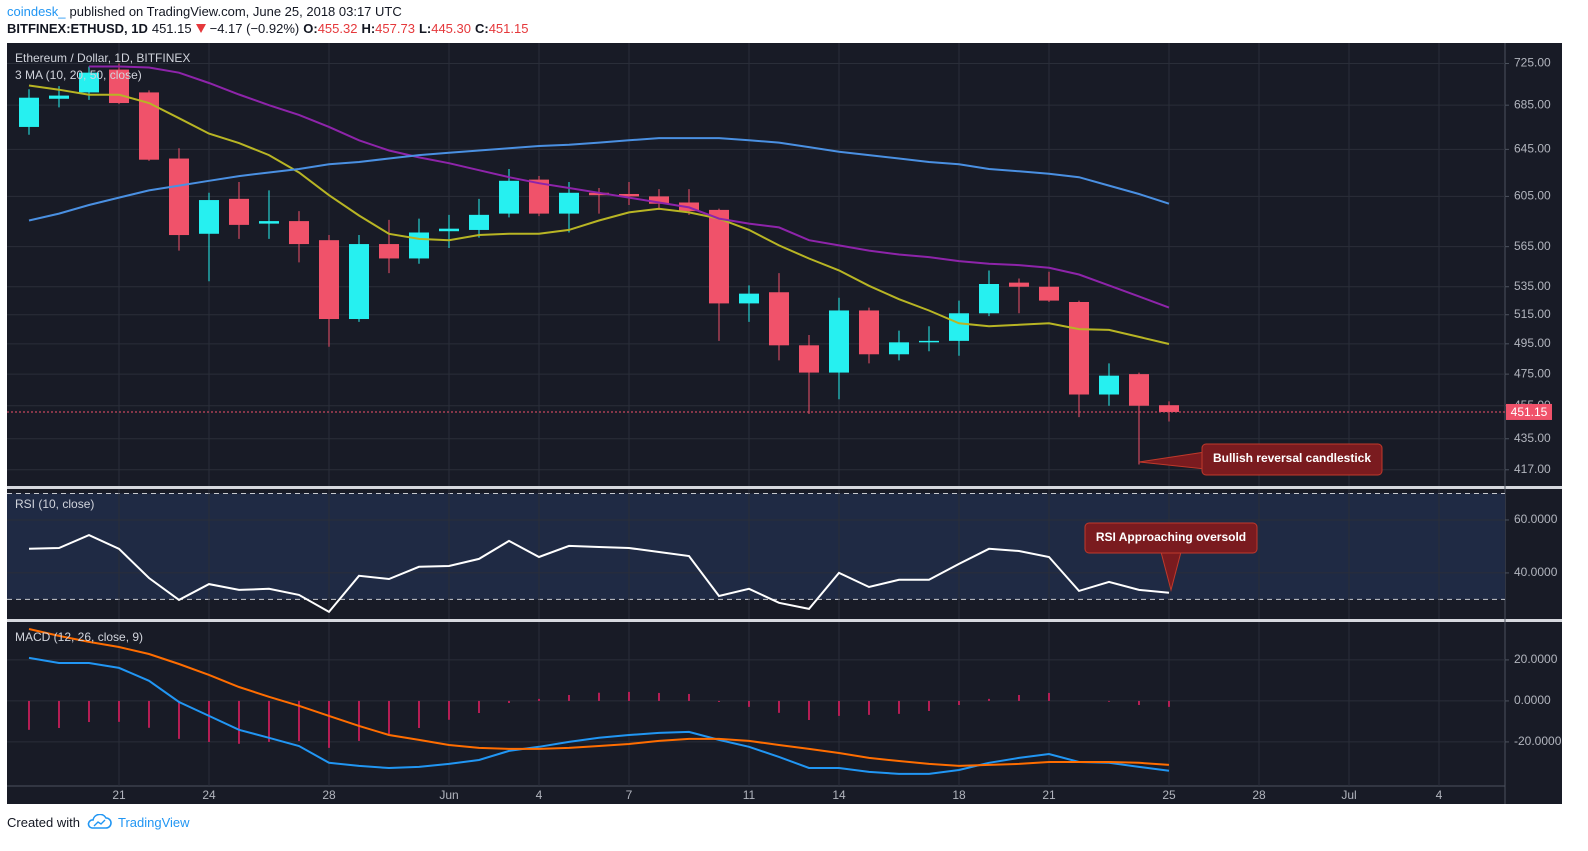  Describe the element at coordinates (153, 822) in the screenshot. I see `brand: TradingView` at that location.